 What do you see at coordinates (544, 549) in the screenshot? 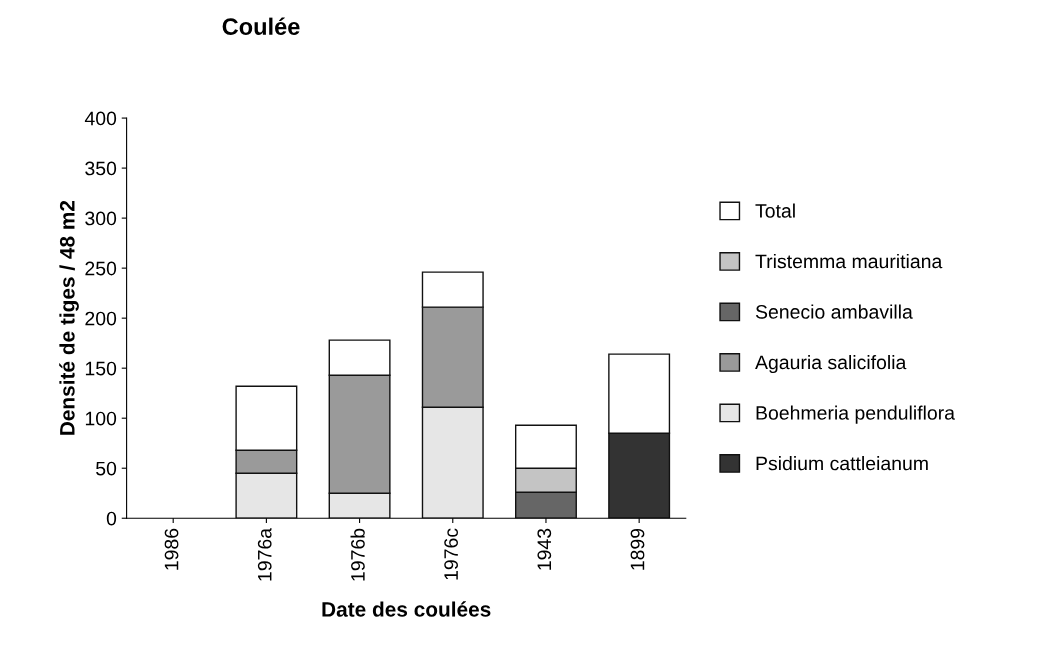
I see `x-tick-label: 1943` at bounding box center [544, 549].